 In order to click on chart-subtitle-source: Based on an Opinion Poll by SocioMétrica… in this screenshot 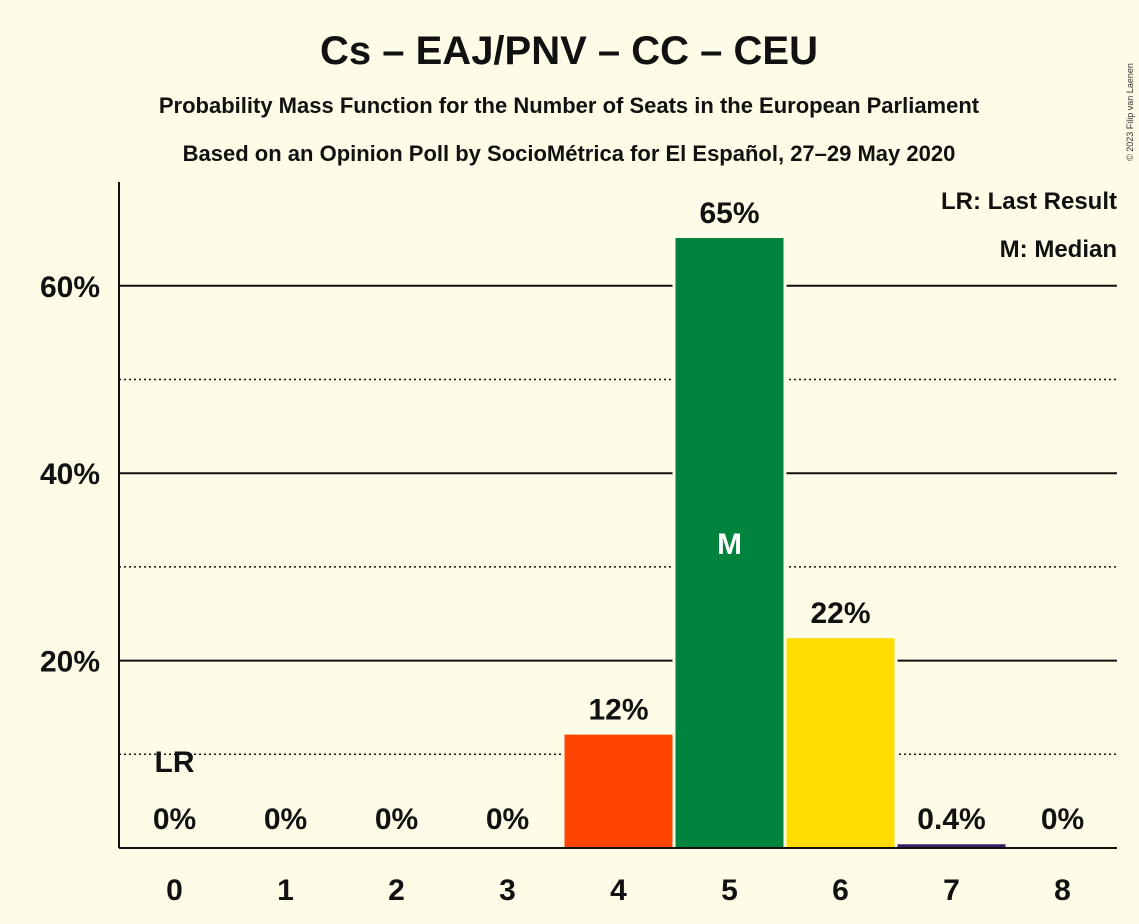, I will do `click(569, 153)`.